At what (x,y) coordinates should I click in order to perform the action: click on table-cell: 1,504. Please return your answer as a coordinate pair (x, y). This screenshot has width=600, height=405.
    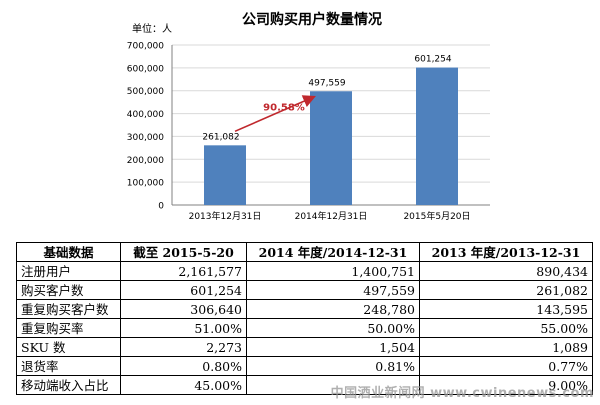
    Looking at the image, I should click on (333, 347).